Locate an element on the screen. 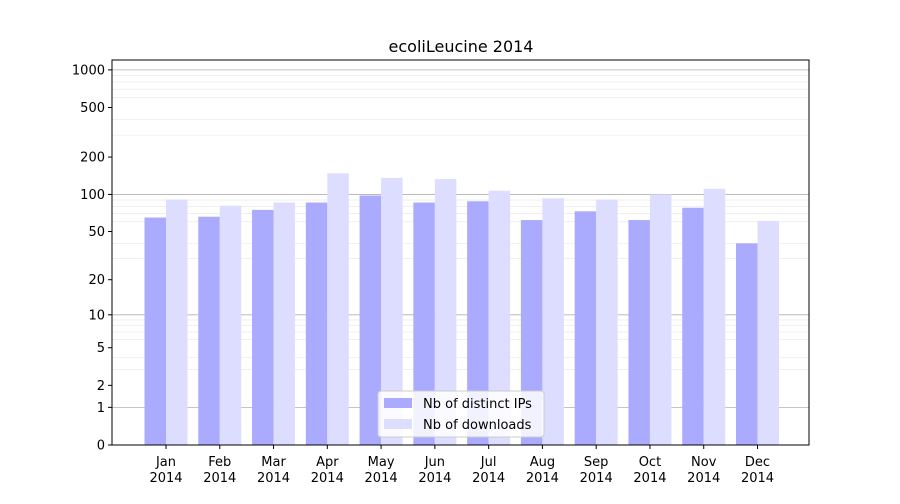 The image size is (900, 504). chart-title: ecoliLeucine 2014 is located at coordinates (461, 46).